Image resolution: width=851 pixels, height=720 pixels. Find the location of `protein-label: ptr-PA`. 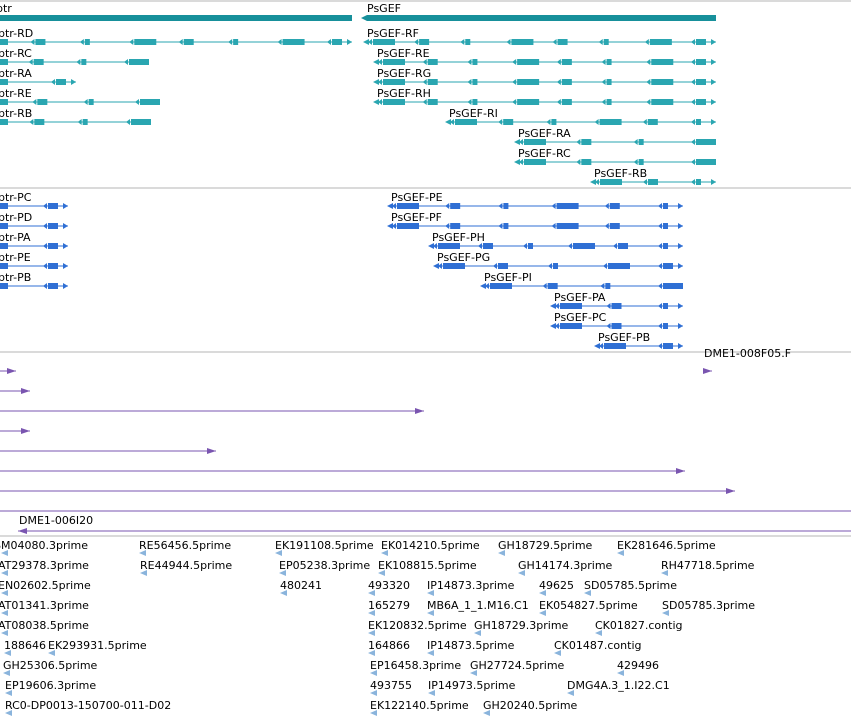

protein-label: ptr-PA is located at coordinates (15, 237).